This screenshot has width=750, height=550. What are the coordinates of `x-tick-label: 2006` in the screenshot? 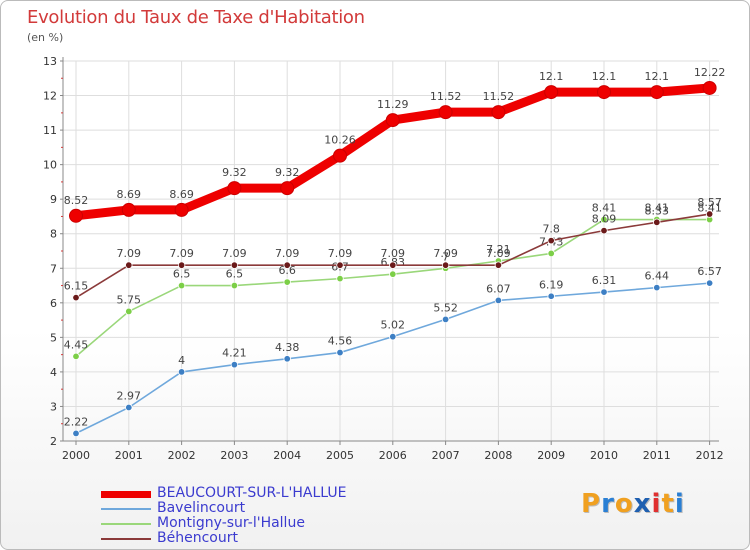 It's located at (393, 455).